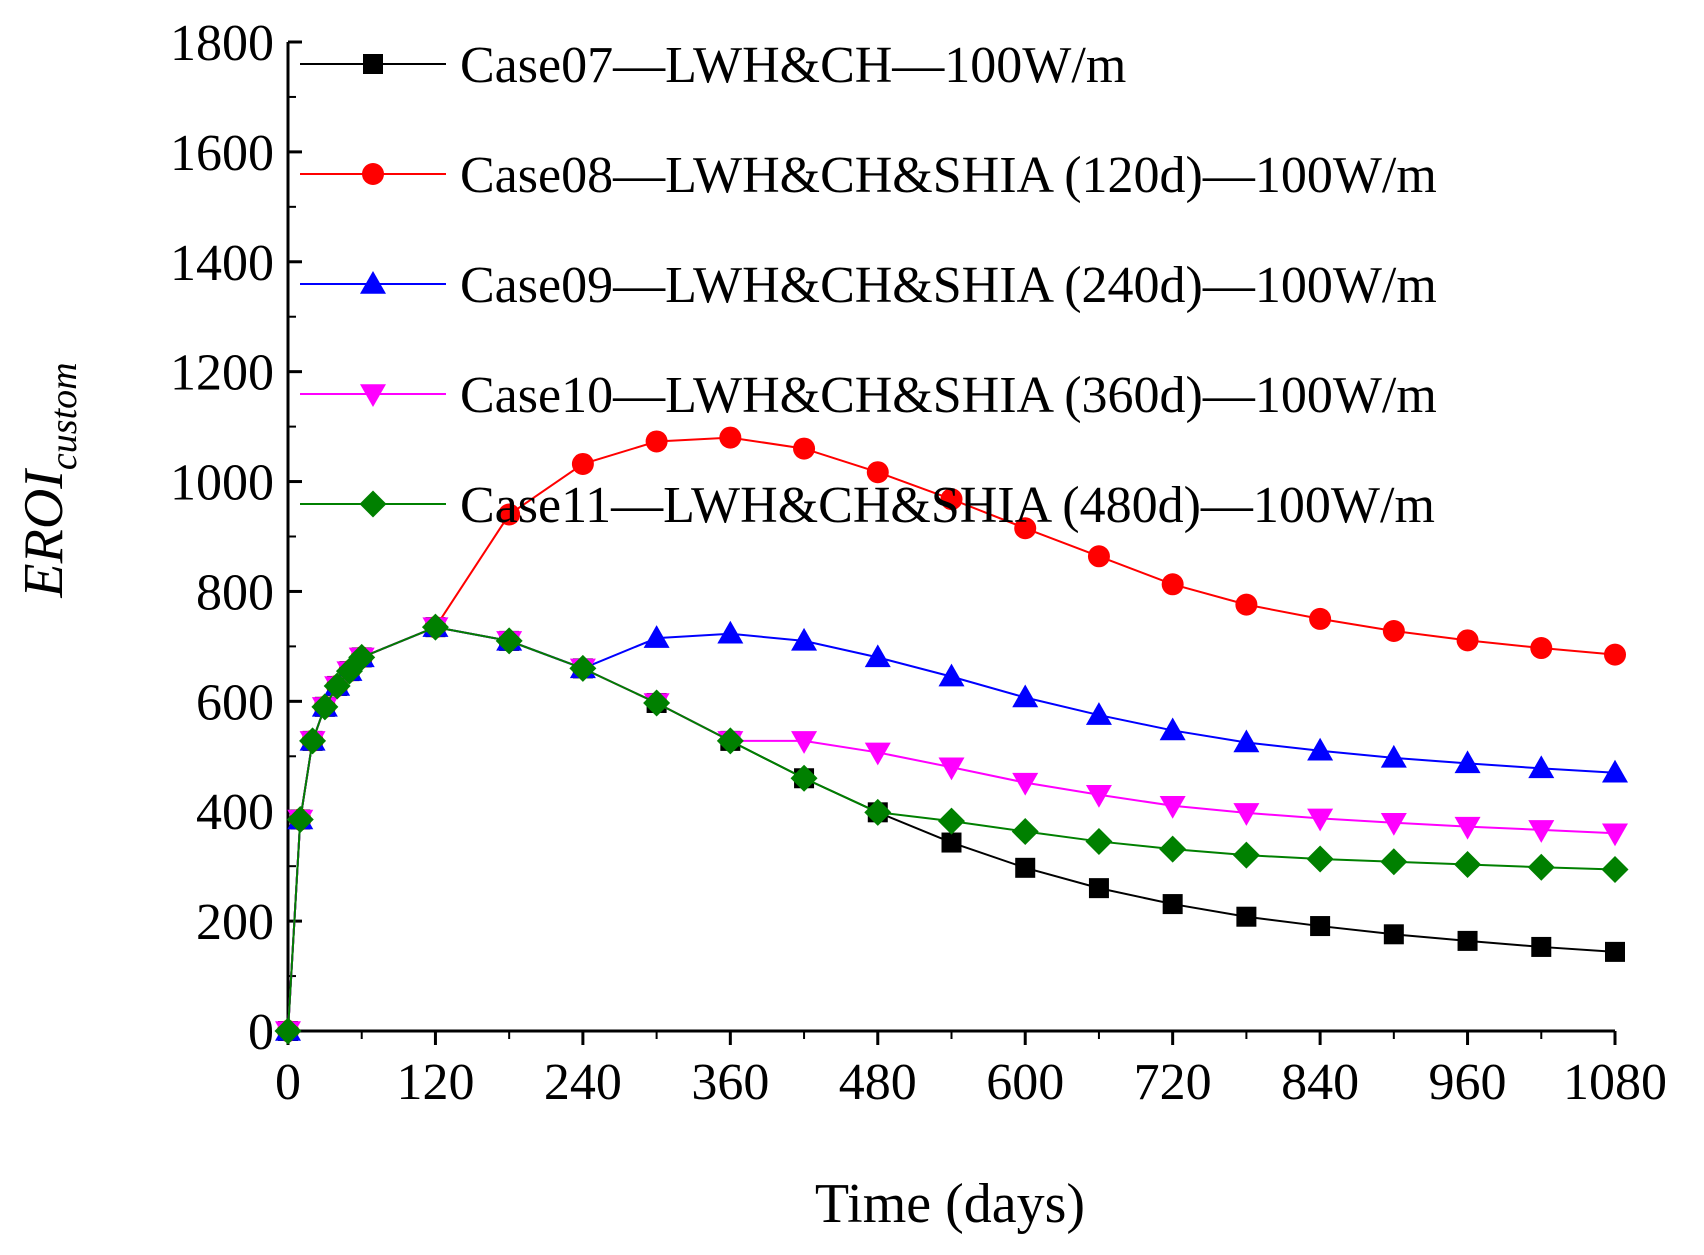  I want to click on x-tick-label: 960, so click(1468, 1082).